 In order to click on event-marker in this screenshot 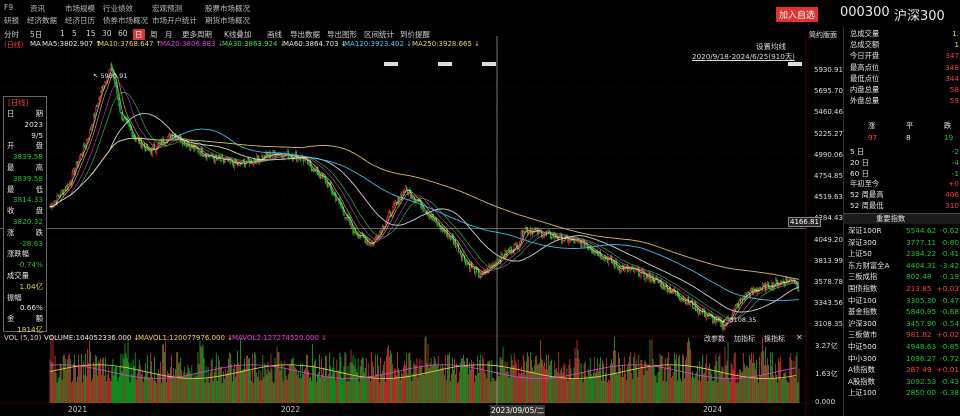, I will do `click(445, 64)`.